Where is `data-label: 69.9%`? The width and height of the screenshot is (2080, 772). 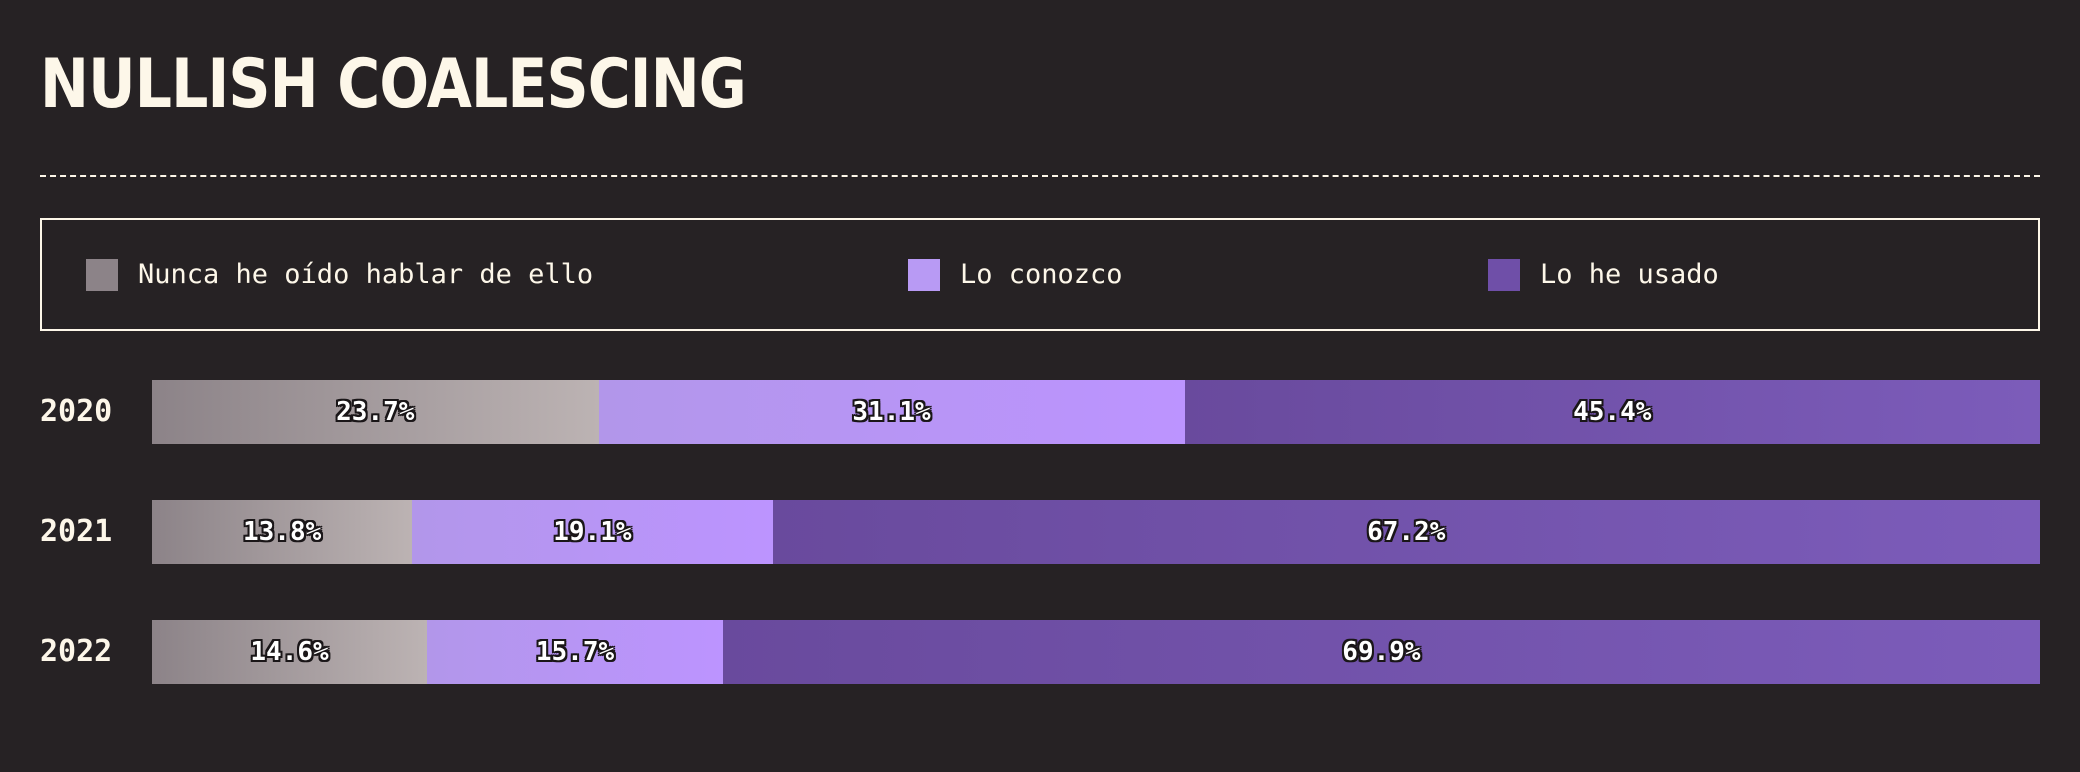
data-label: 69.9% is located at coordinates (1381, 652).